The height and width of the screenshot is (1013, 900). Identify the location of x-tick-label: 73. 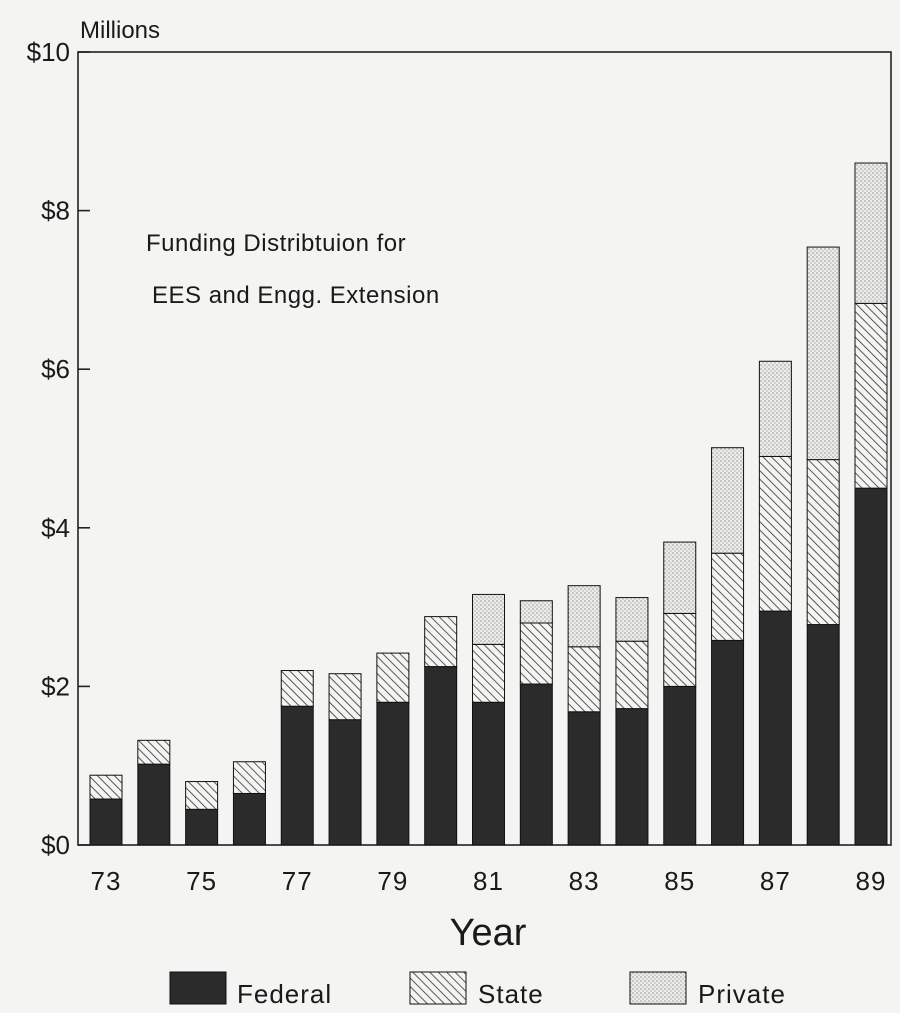
(106, 881).